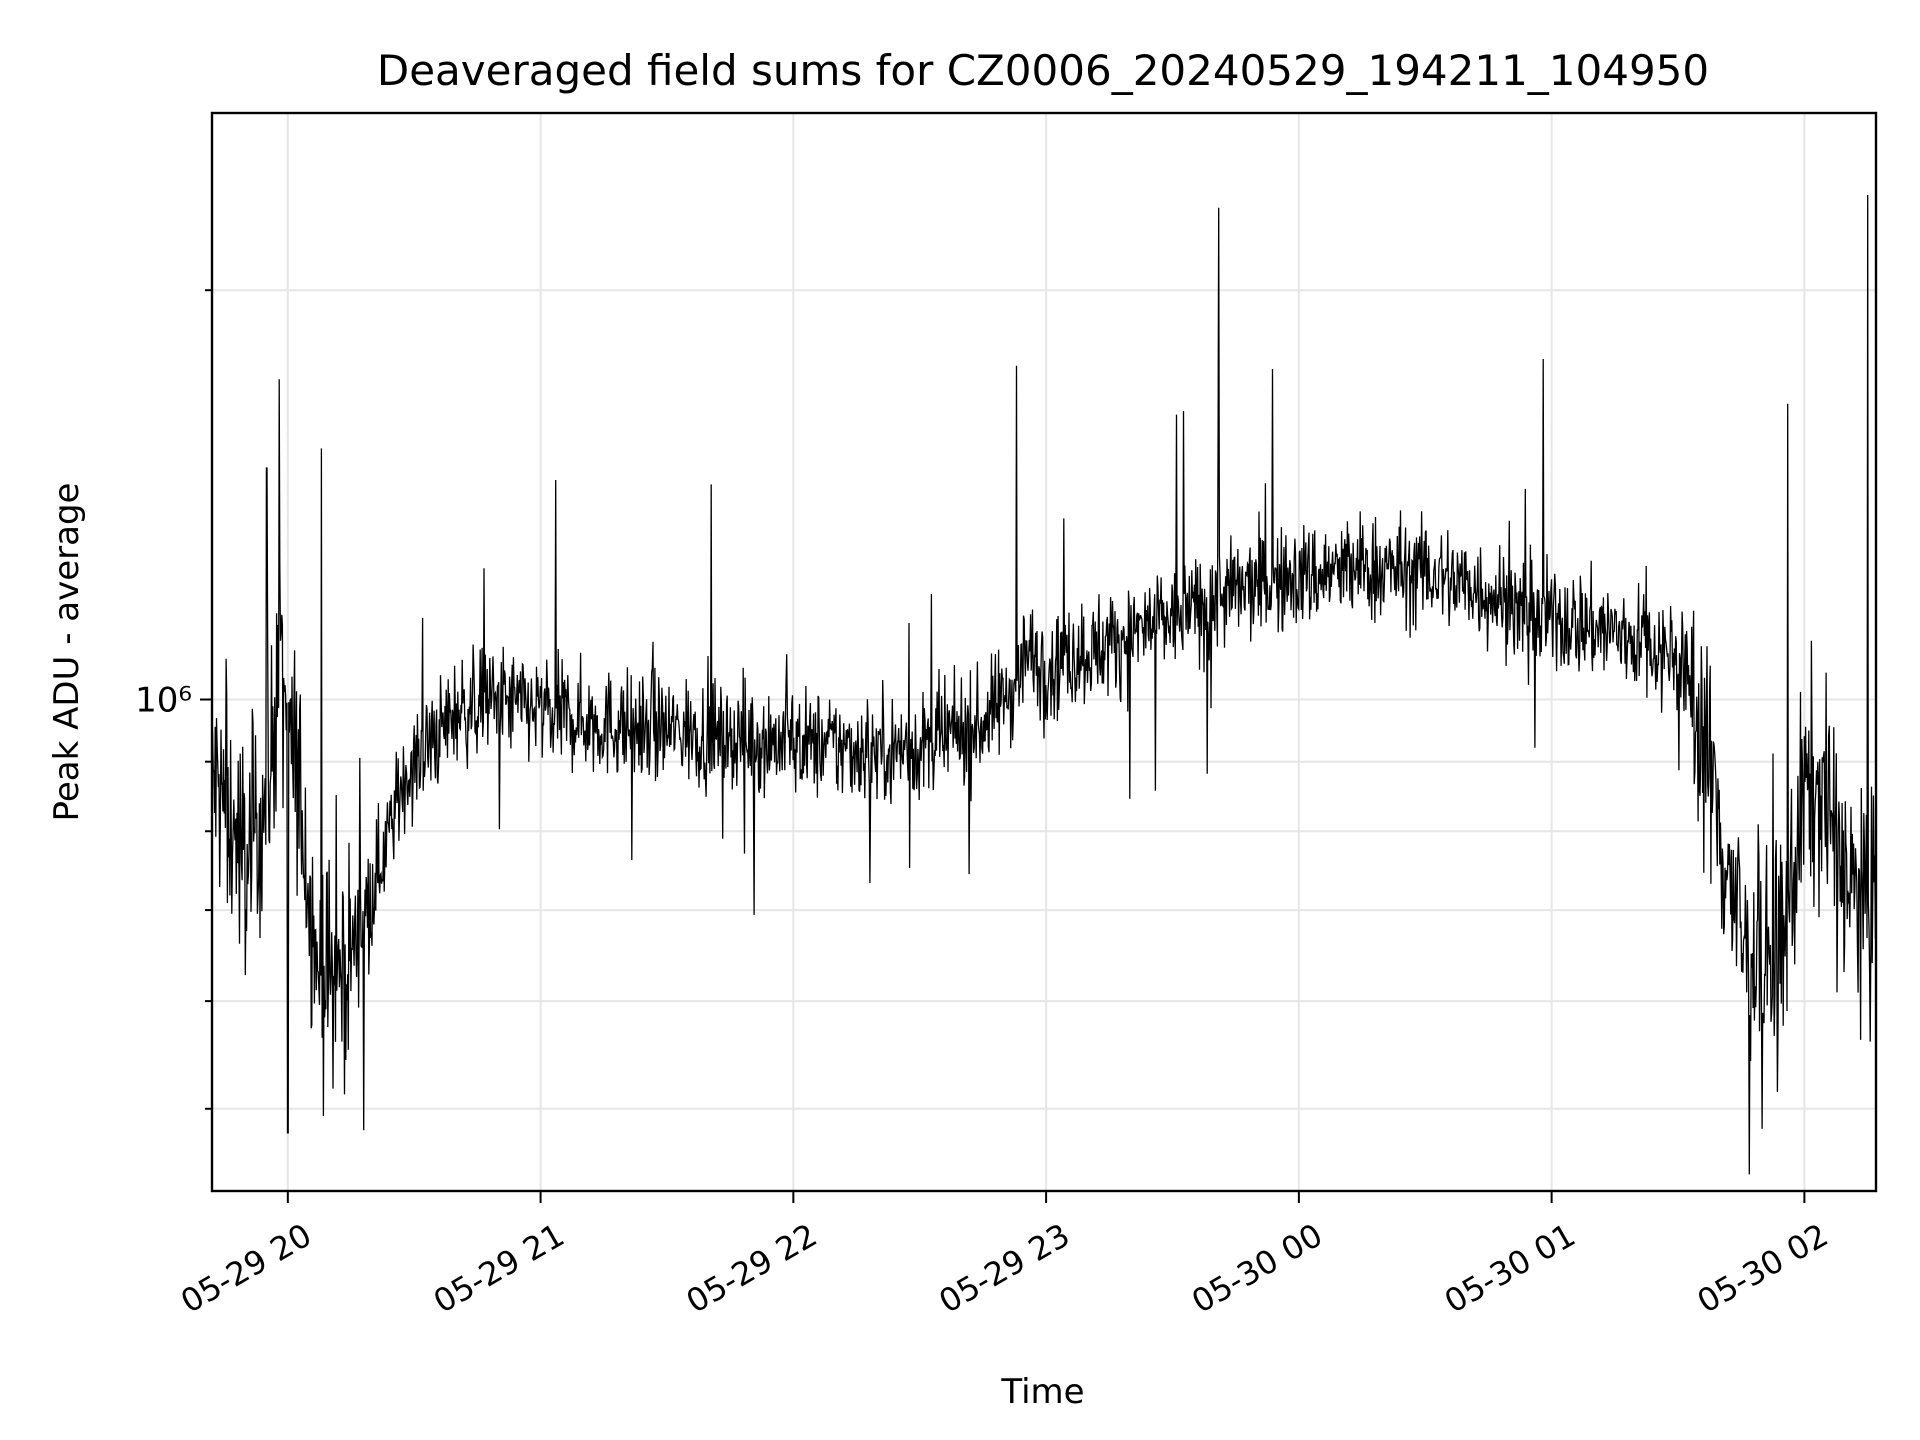 The image size is (1920, 1440). Describe the element at coordinates (499, 1268) in the screenshot. I see `x-tick-label: 05-29 21` at that location.